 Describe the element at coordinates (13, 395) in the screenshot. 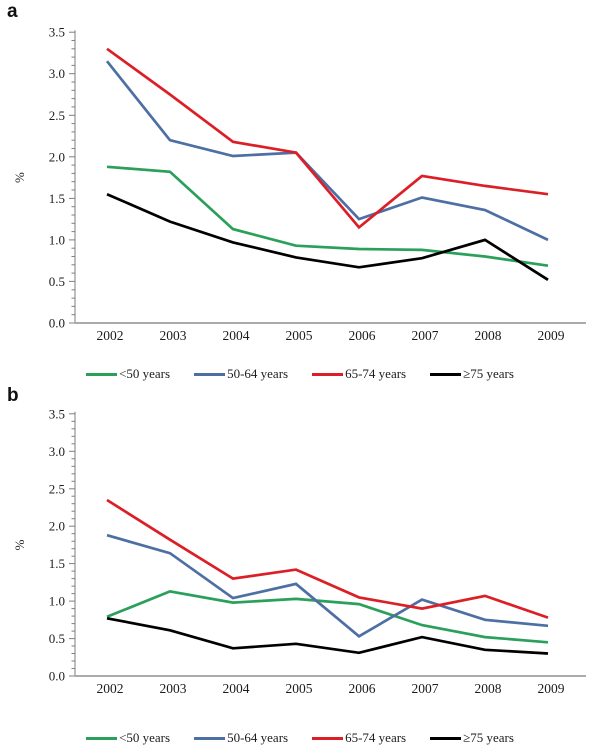

I see `panel-b-letter: b` at that location.